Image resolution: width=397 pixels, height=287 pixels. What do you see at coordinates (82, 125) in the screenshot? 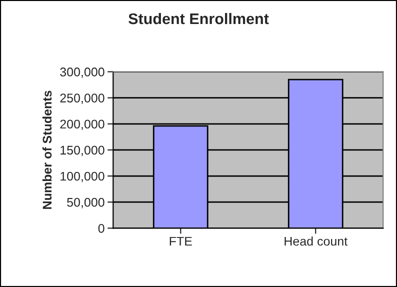
I see `y-tick-label: 200,000` at bounding box center [82, 125].